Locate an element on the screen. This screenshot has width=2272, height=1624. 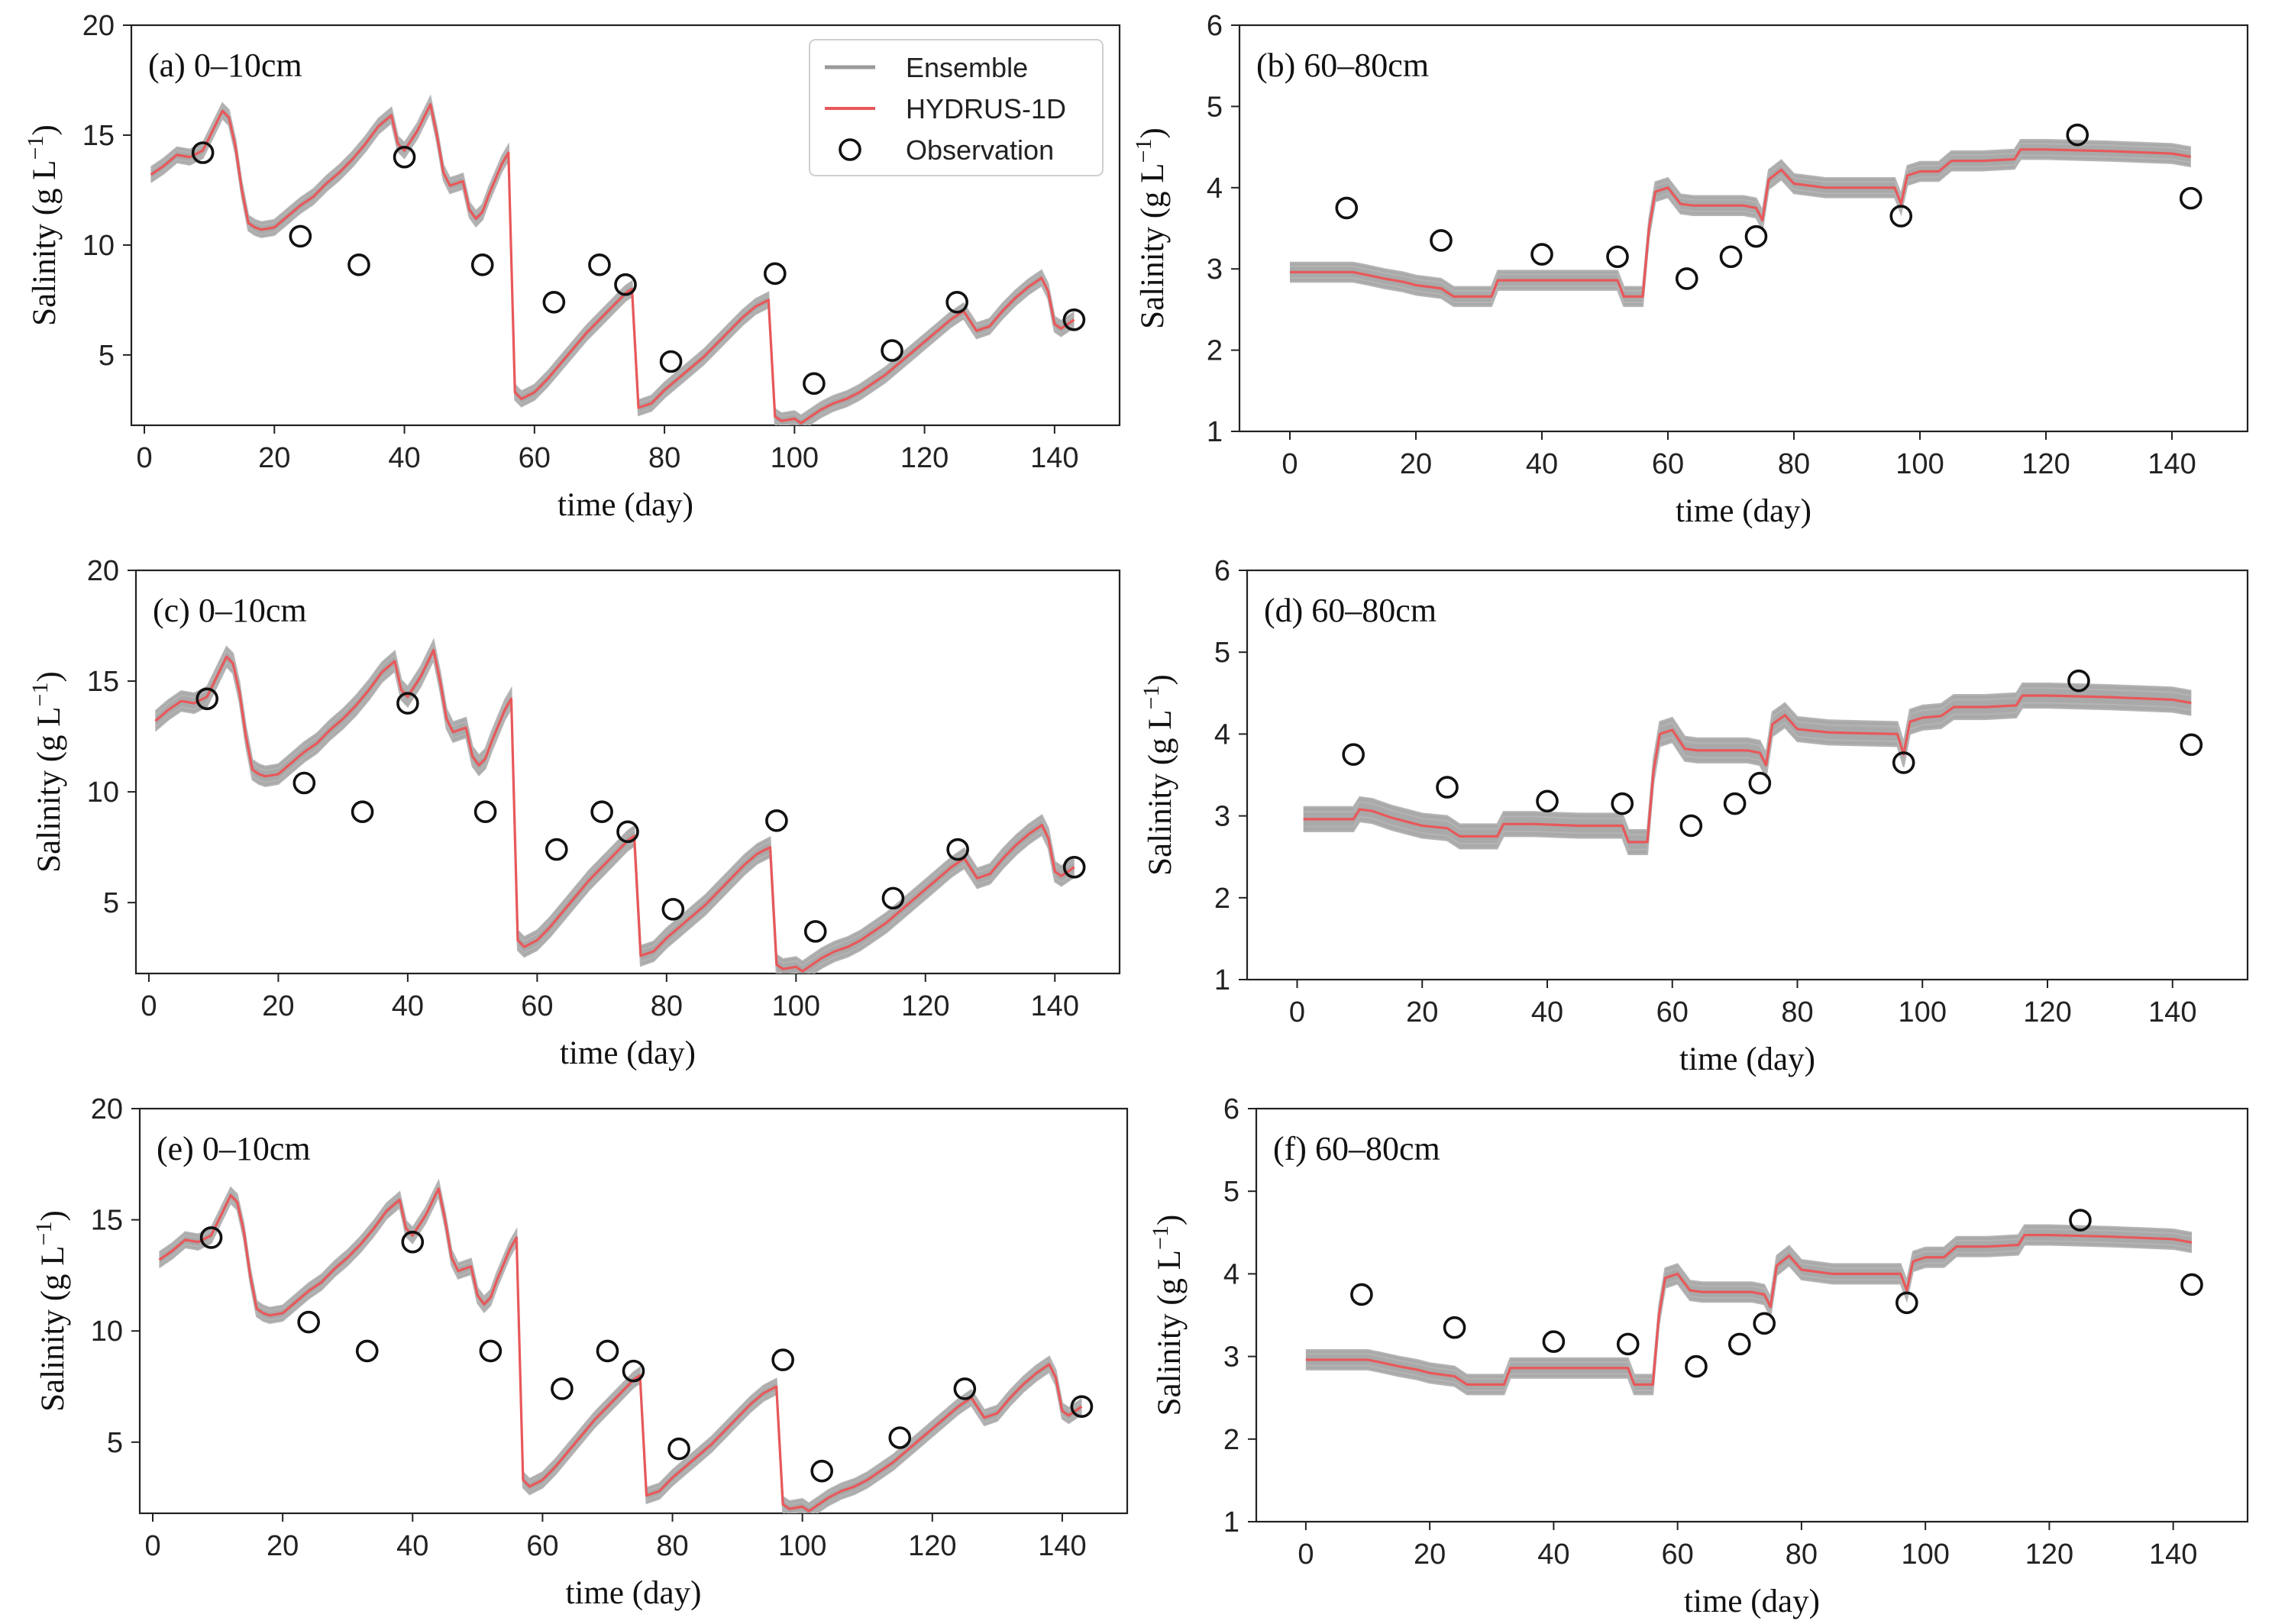
y-tick-label: 6 is located at coordinates (1222, 571).